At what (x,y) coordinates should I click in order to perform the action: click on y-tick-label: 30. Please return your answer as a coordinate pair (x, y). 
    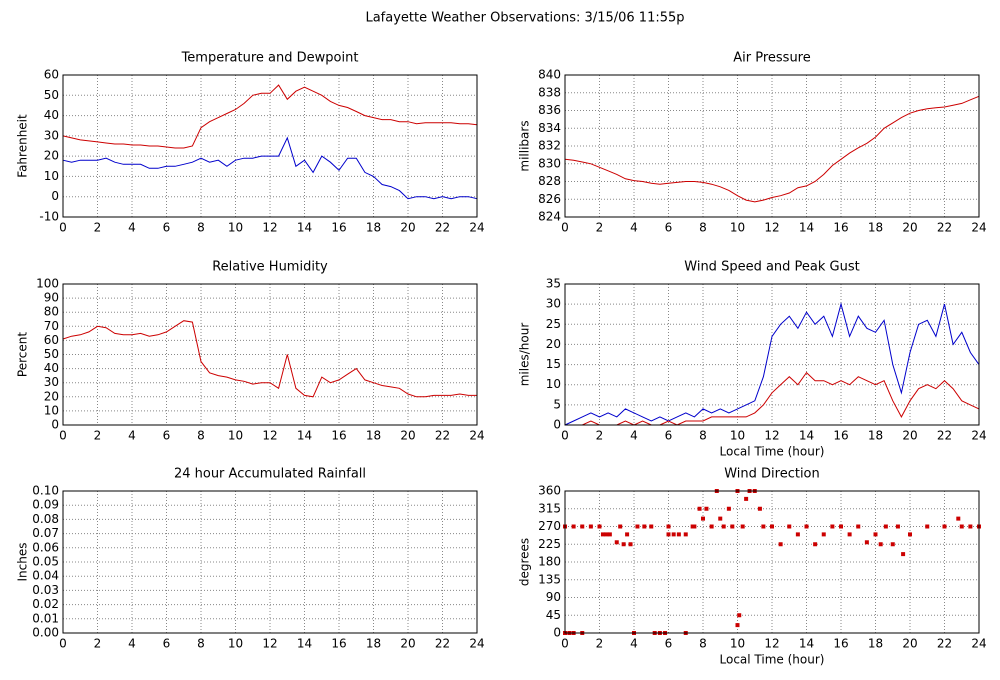
    Looking at the image, I should click on (51, 135).